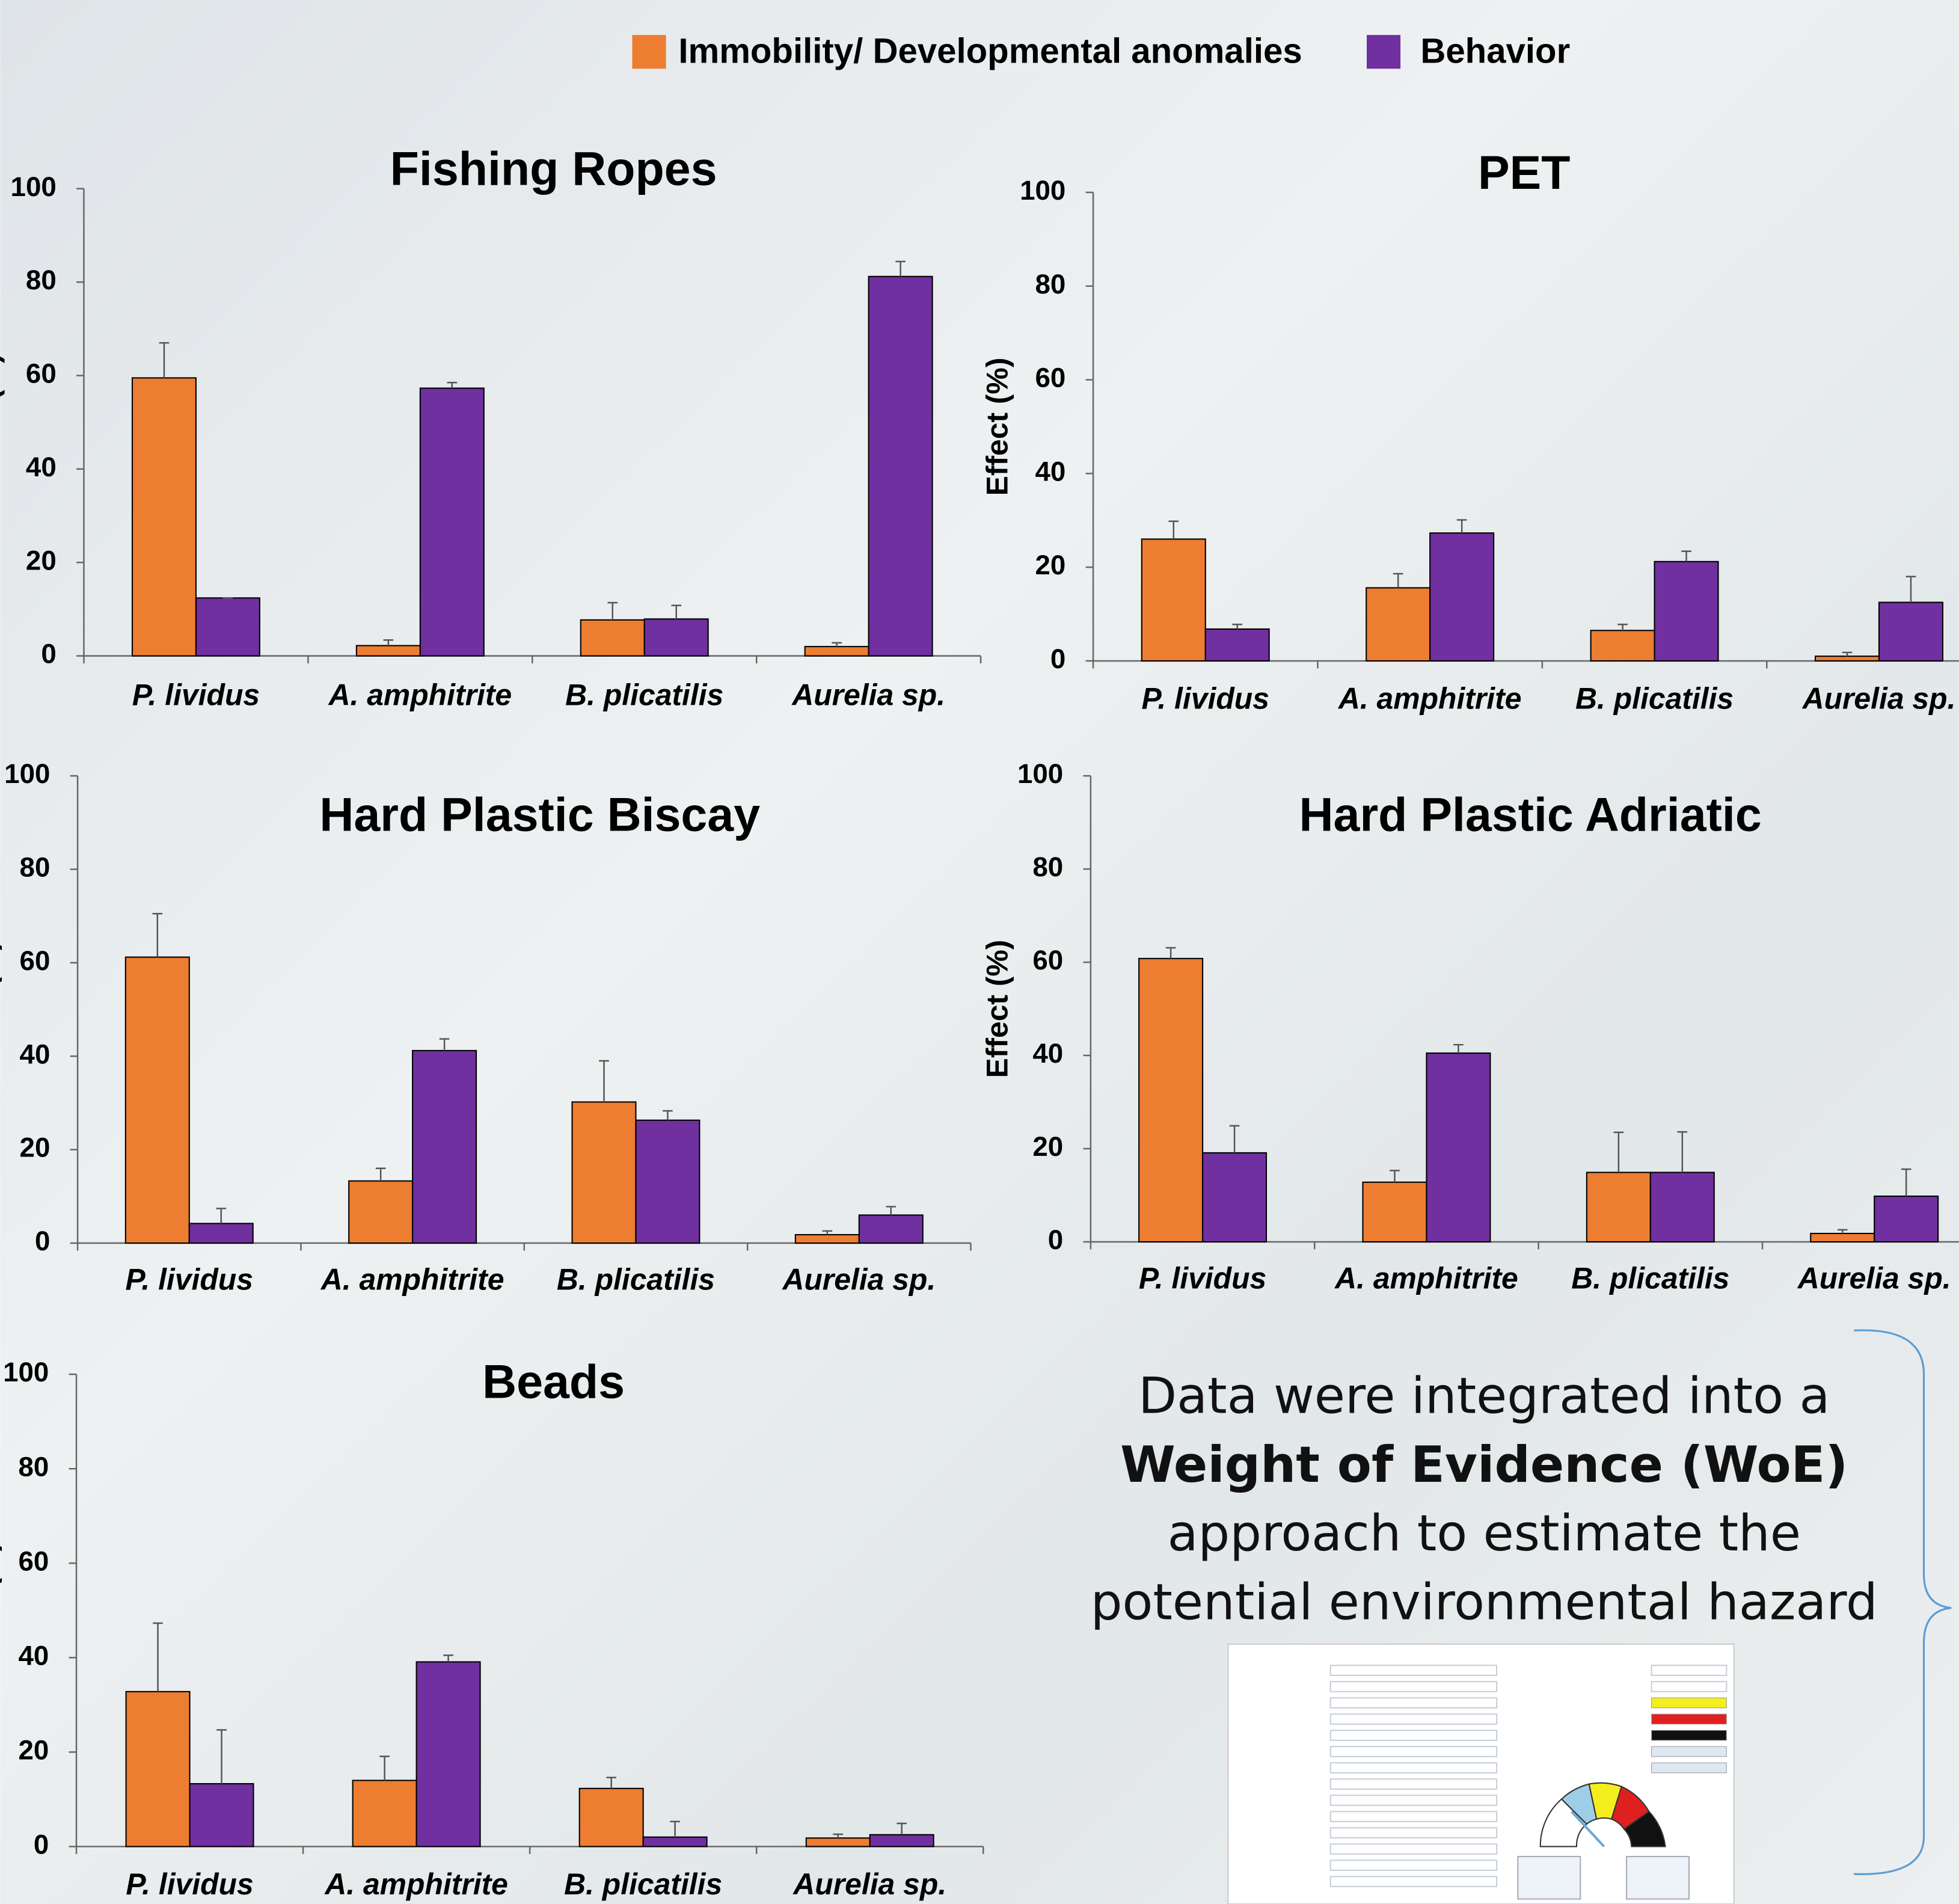  What do you see at coordinates (1484, 1533) in the screenshot?
I see `woe-line: approach to estimate the` at bounding box center [1484, 1533].